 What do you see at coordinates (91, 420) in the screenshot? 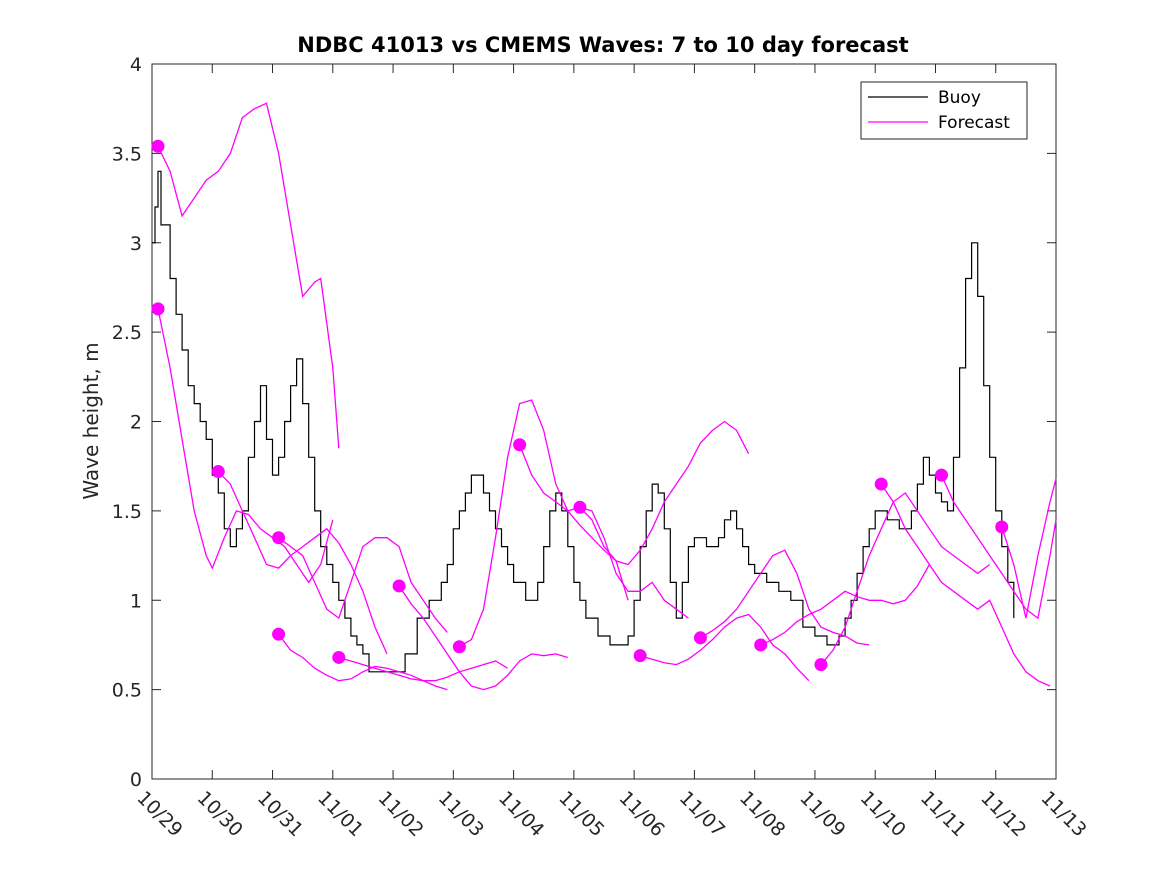
I see `y-axis-label: Wave height, m` at bounding box center [91, 420].